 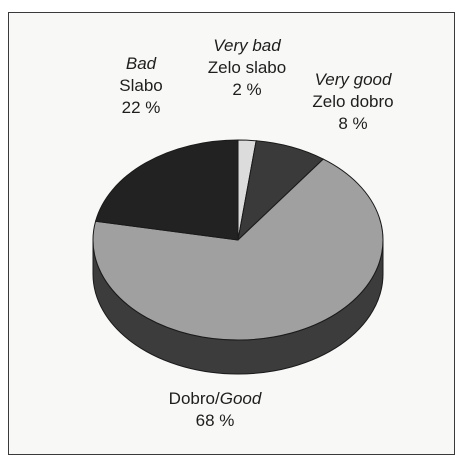 What do you see at coordinates (191, 398) in the screenshot?
I see `slice-label-good-sl: Dobro` at bounding box center [191, 398].